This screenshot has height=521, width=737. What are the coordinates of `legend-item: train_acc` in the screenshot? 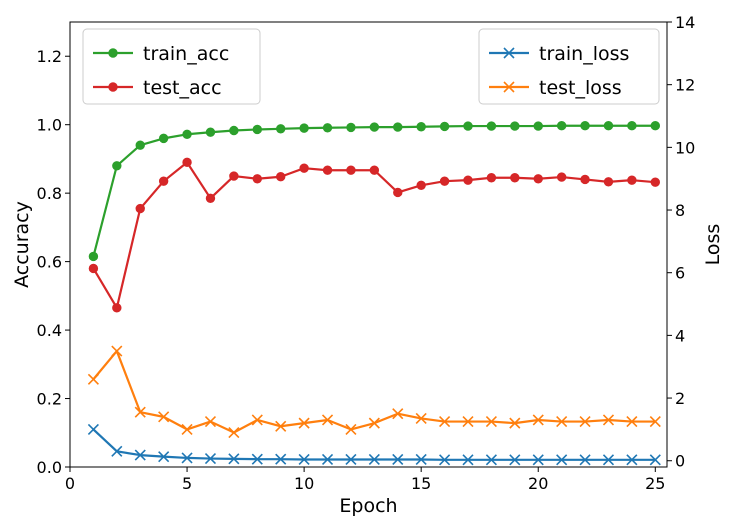 It's located at (161, 54).